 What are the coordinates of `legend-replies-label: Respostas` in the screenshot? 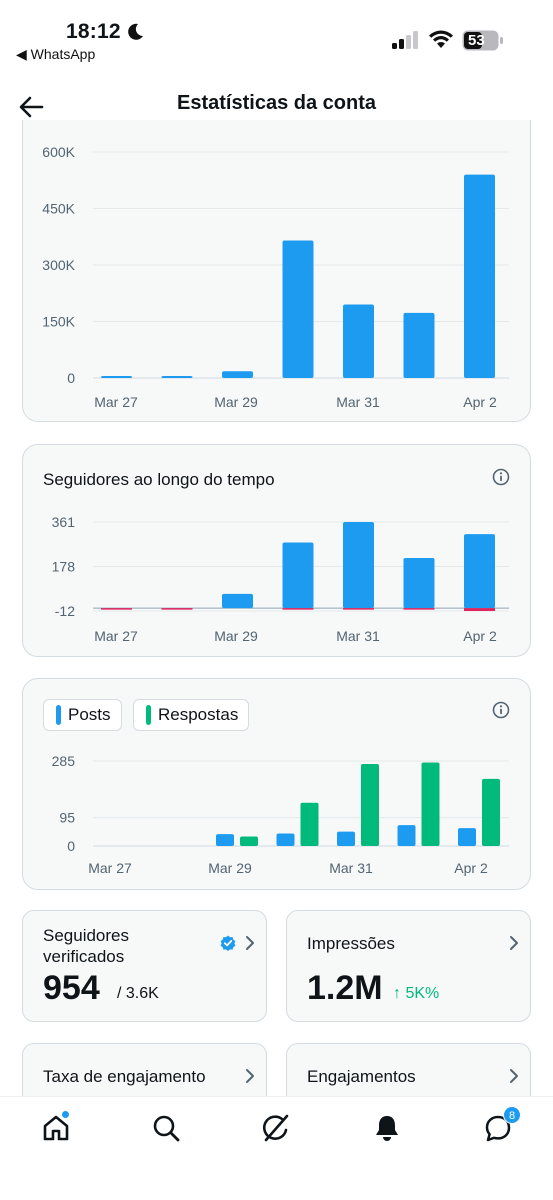 It's located at (198, 714).